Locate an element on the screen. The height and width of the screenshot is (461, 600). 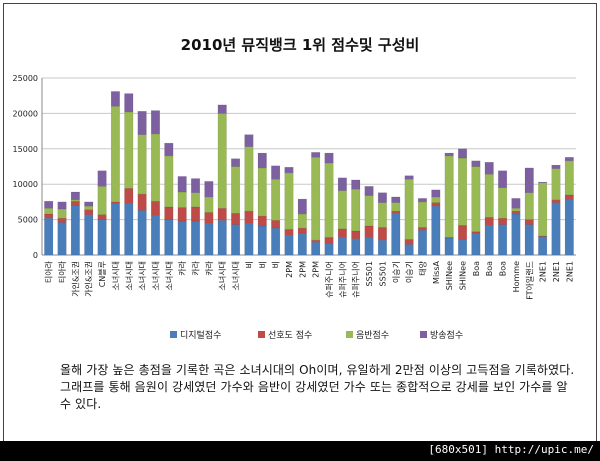
legend-swatch is located at coordinates (423, 334).